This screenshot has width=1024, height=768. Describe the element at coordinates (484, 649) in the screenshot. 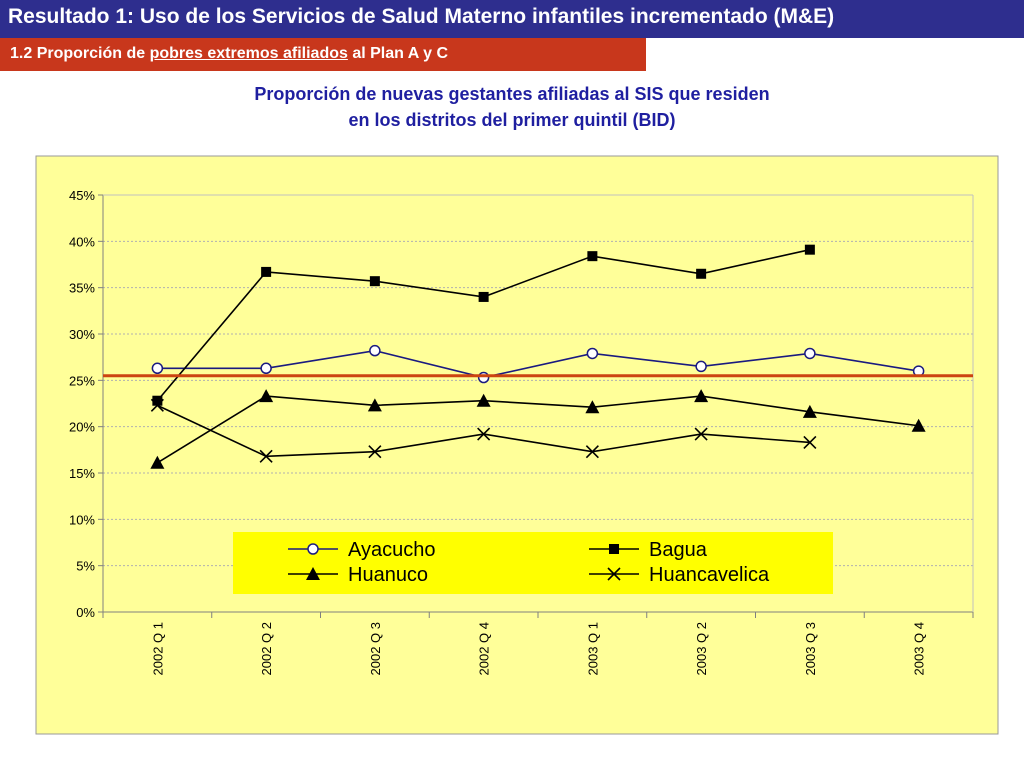

I see `x-tick-label: 2002 Q 4` at that location.